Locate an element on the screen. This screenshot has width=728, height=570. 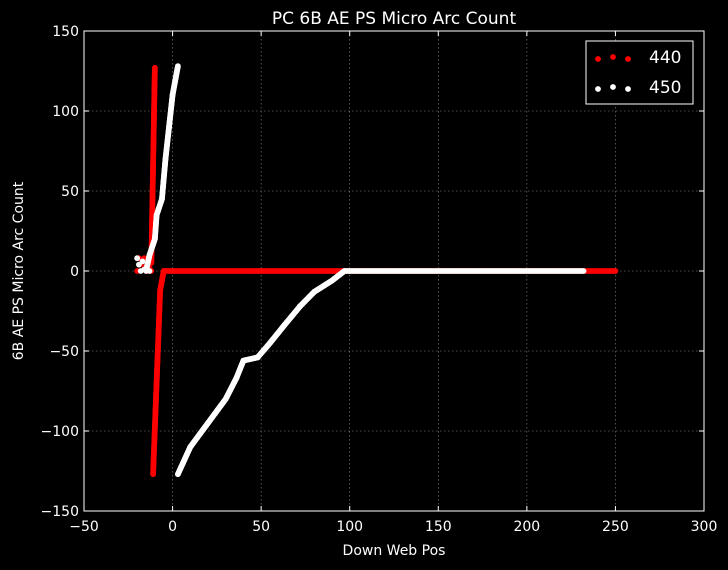
y-tick-label: −150 is located at coordinates (60, 512).